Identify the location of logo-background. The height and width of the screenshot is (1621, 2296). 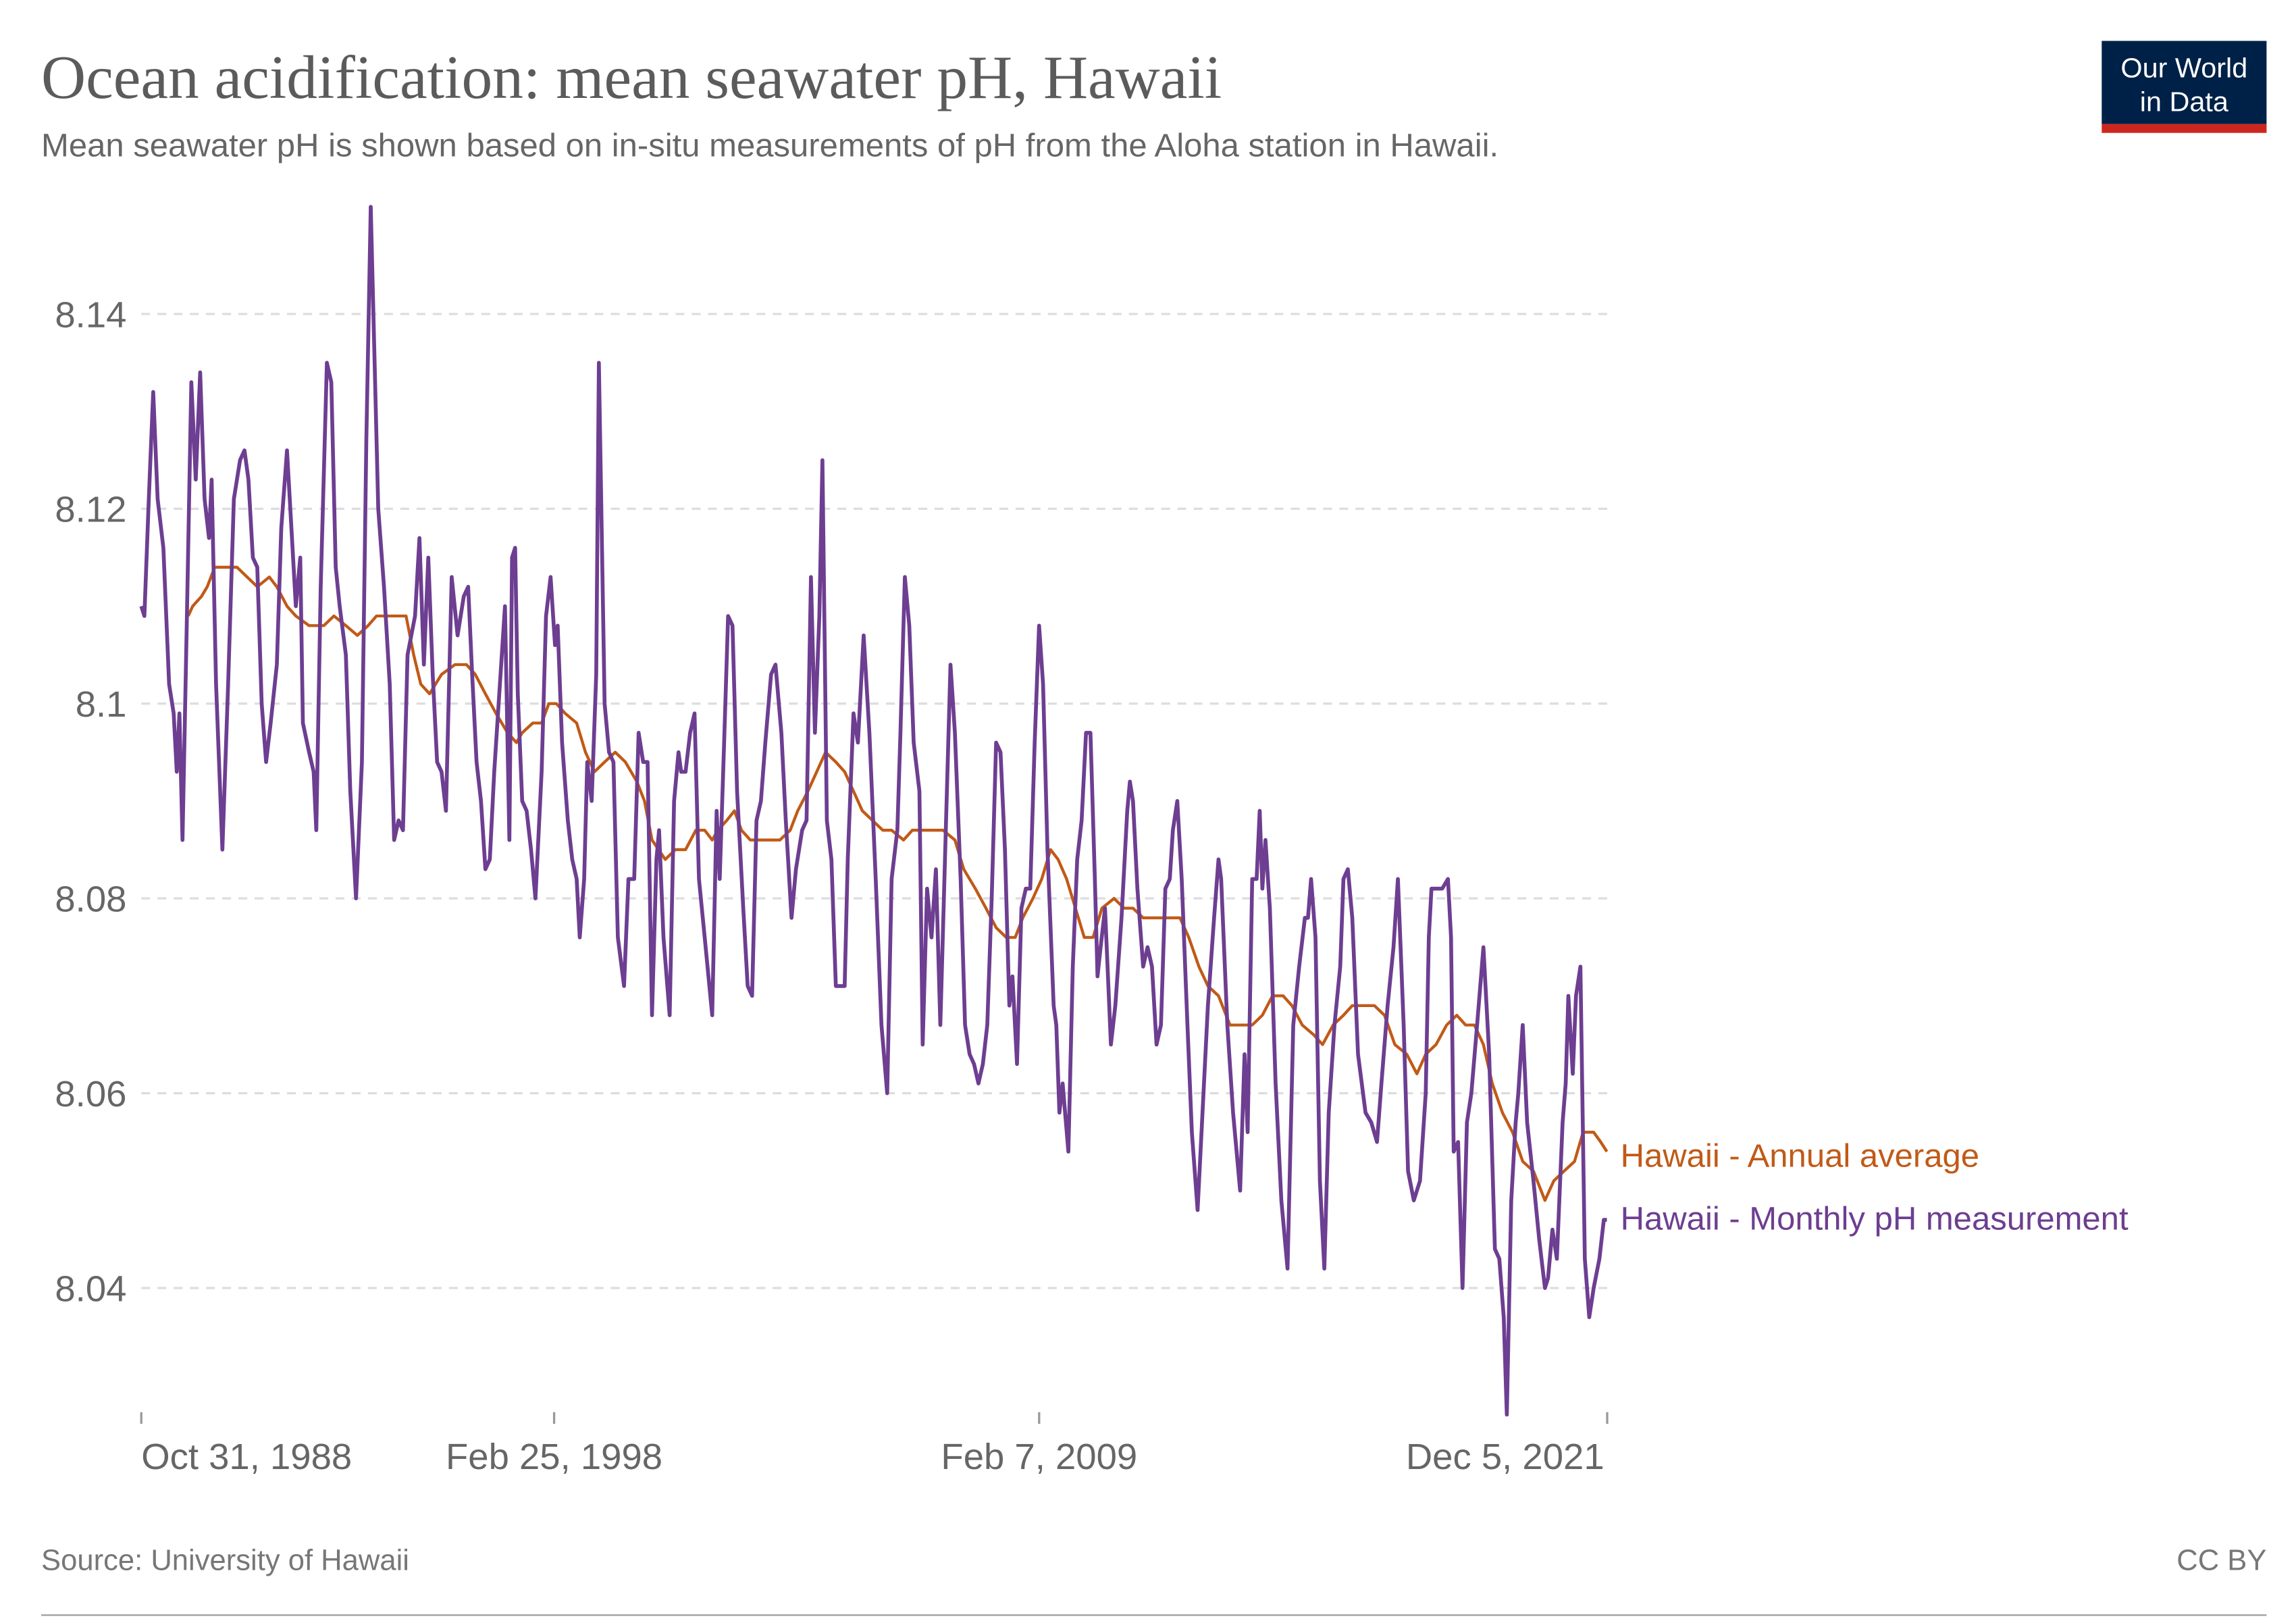
(2184, 82).